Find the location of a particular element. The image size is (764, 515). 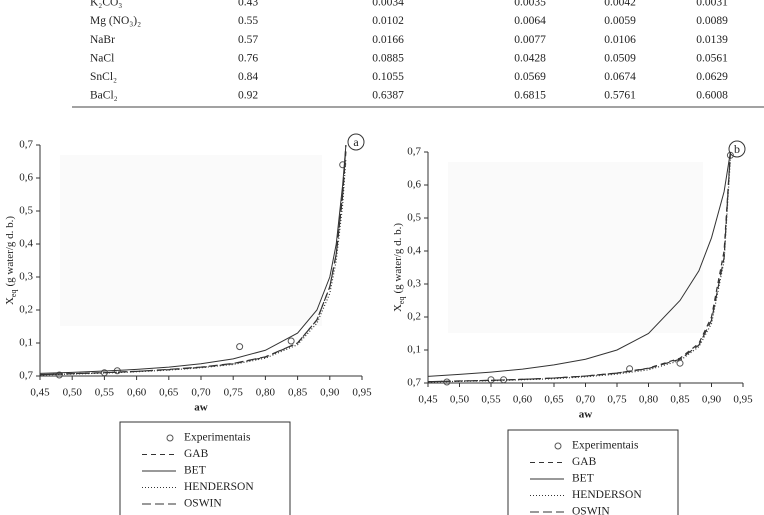

table-cell: 0.84 is located at coordinates (248, 77).